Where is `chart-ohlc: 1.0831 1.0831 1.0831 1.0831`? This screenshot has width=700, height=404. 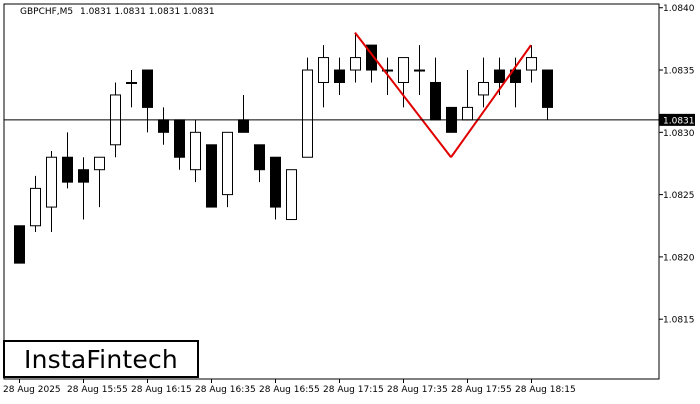
chart-ohlc: 1.0831 1.0831 1.0831 1.0831 is located at coordinates (147, 12).